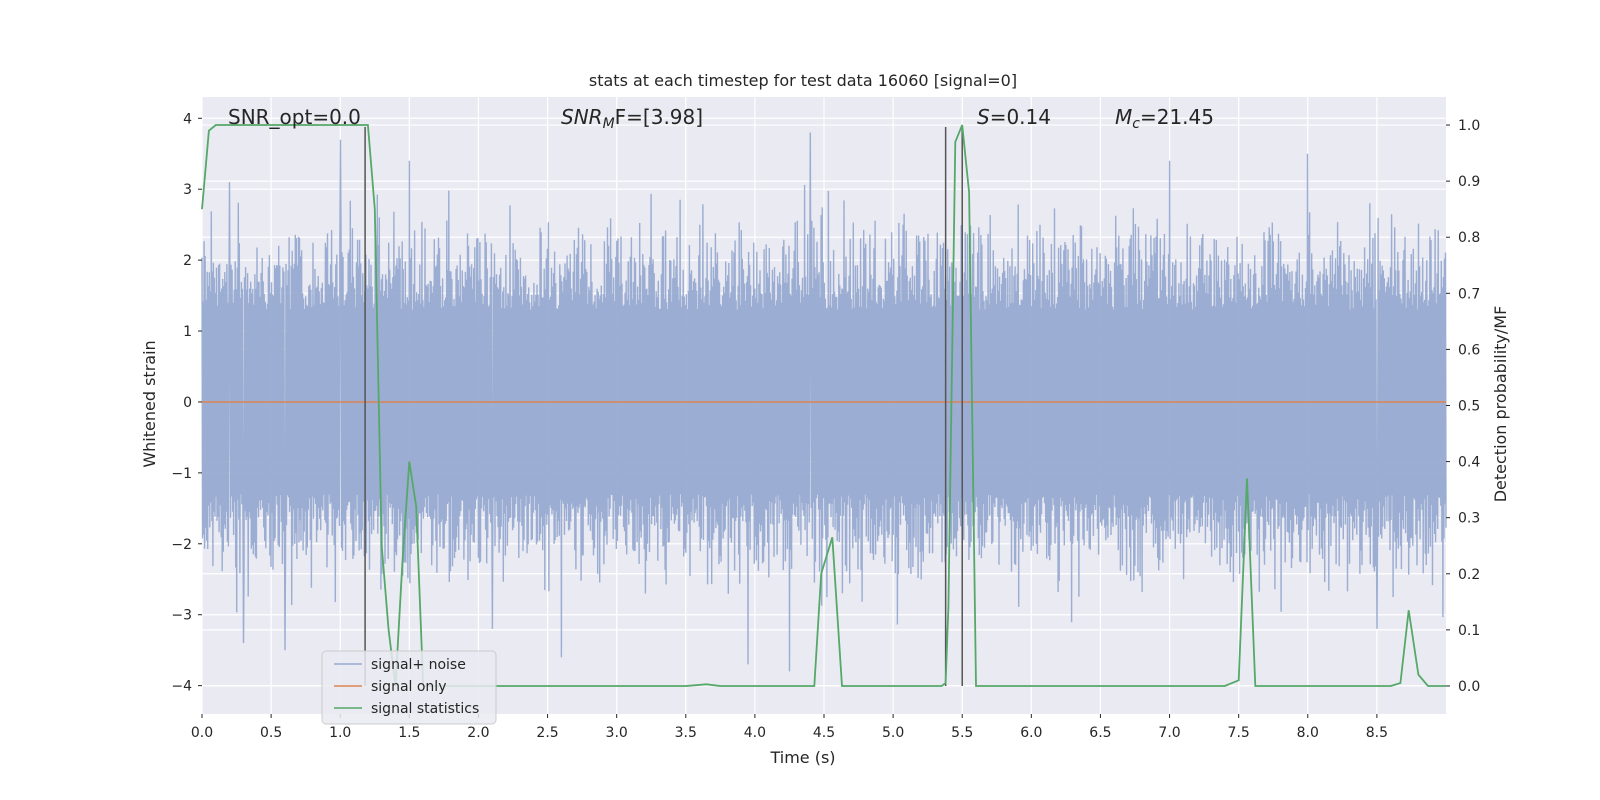 The image size is (1600, 800). I want to click on mc-annotation: Mc=21.45, so click(1164, 118).